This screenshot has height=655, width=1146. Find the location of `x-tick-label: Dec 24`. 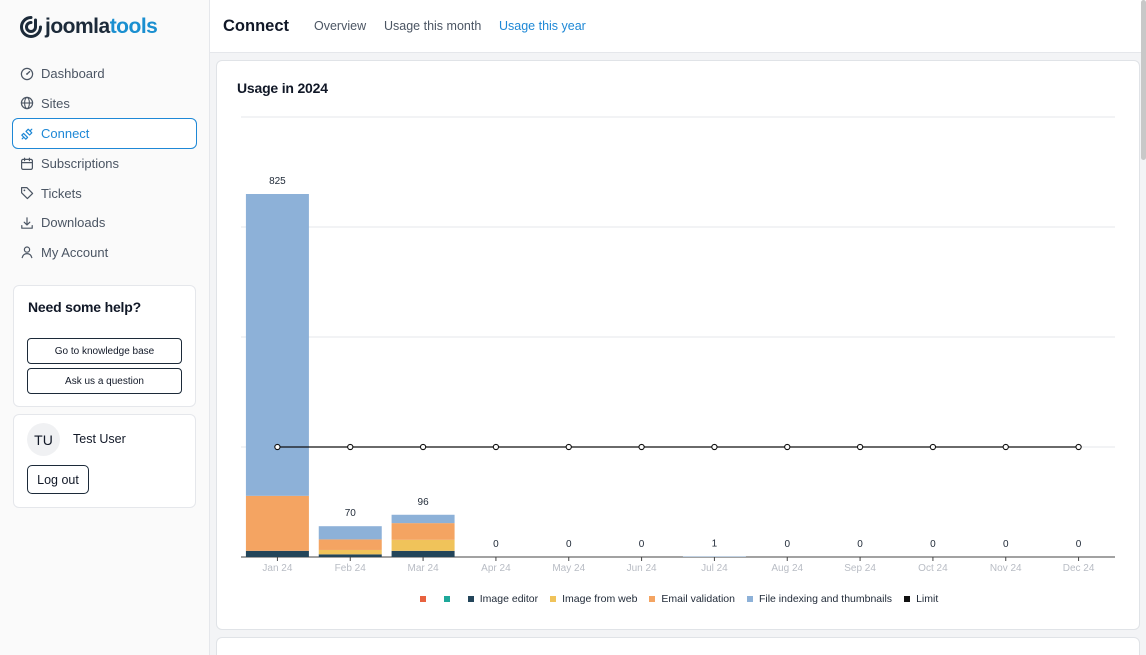

x-tick-label: Dec 24 is located at coordinates (1079, 568).